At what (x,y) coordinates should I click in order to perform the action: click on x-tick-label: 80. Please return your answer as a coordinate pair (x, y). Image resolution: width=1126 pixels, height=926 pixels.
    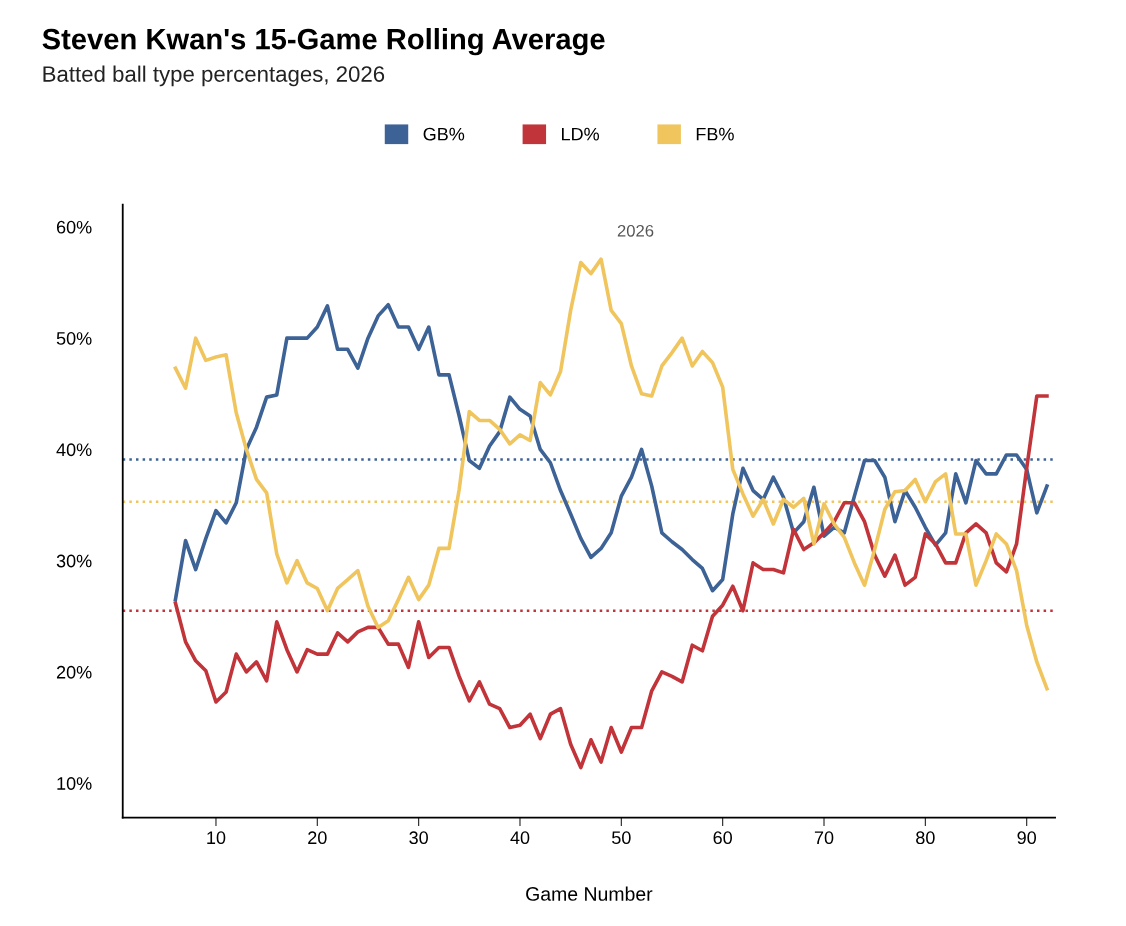
    Looking at the image, I should click on (925, 838).